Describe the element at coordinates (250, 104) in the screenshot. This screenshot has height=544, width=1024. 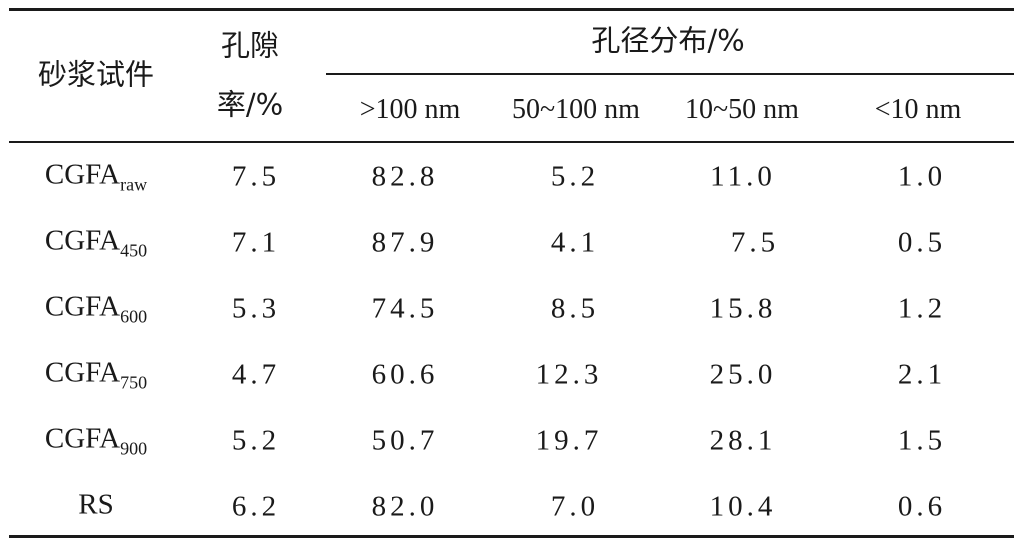
I see `header-porosity-line2: 率/%` at that location.